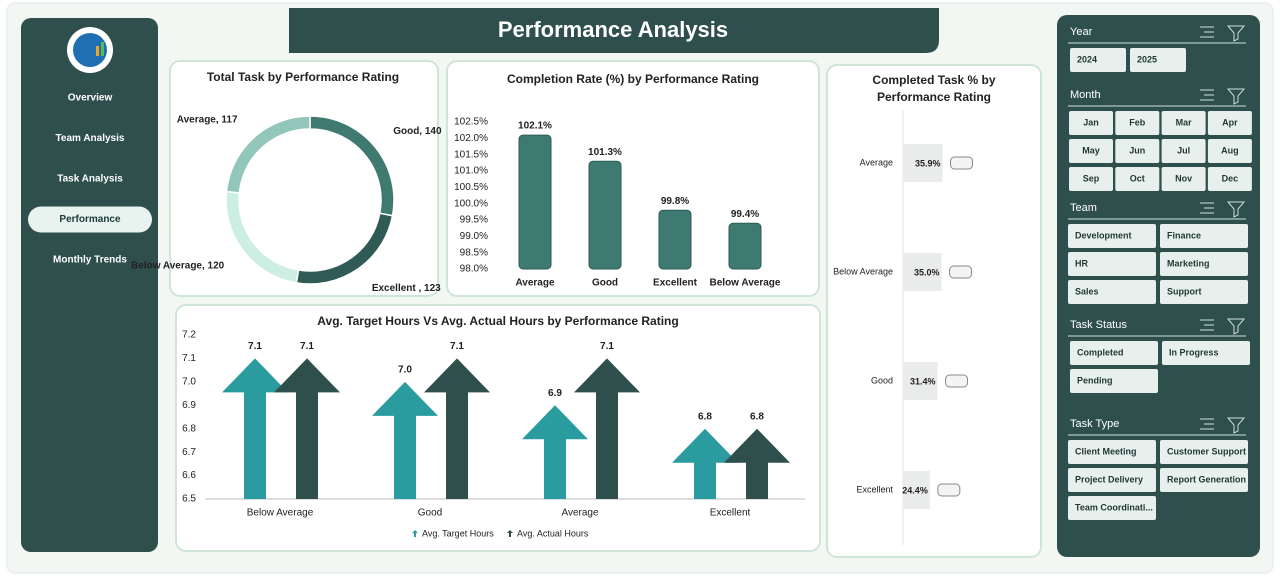  I want to click on page-title: Performance Analysis, so click(613, 29).